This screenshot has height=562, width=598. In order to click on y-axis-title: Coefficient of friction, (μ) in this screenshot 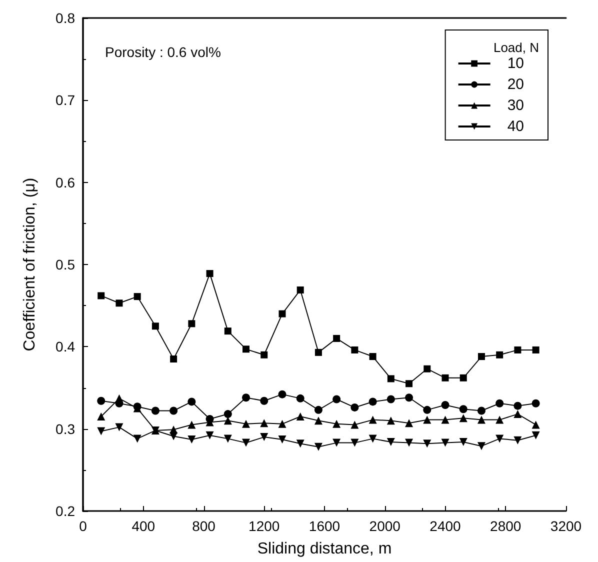, I will do `click(30, 265)`.